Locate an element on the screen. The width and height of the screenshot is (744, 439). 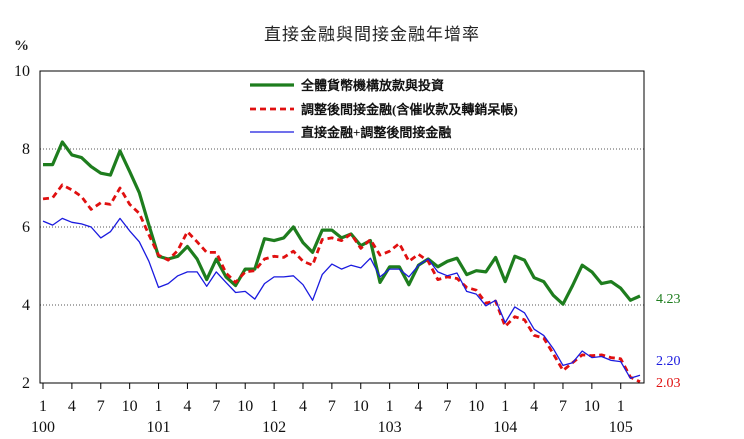
legend-label-2: 直接金融+調整後間接金融 is located at coordinates (376, 132).